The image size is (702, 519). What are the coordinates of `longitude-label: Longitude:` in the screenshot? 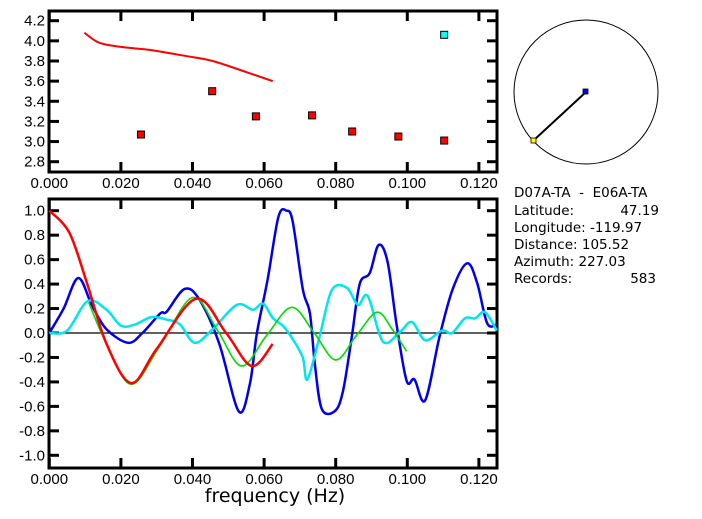 It's located at (550, 228).